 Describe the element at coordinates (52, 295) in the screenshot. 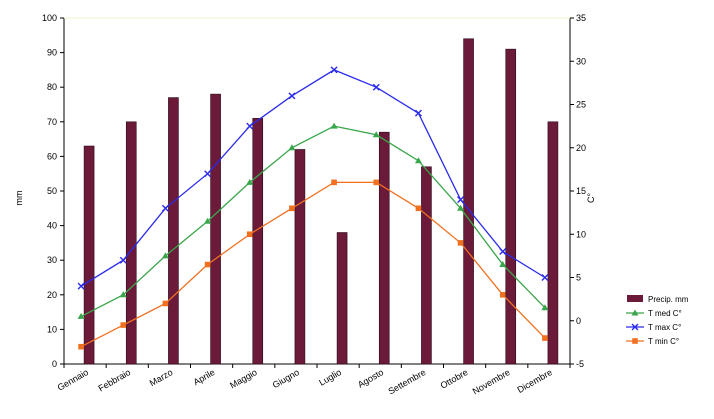

I see `left-tick-label: 20` at that location.